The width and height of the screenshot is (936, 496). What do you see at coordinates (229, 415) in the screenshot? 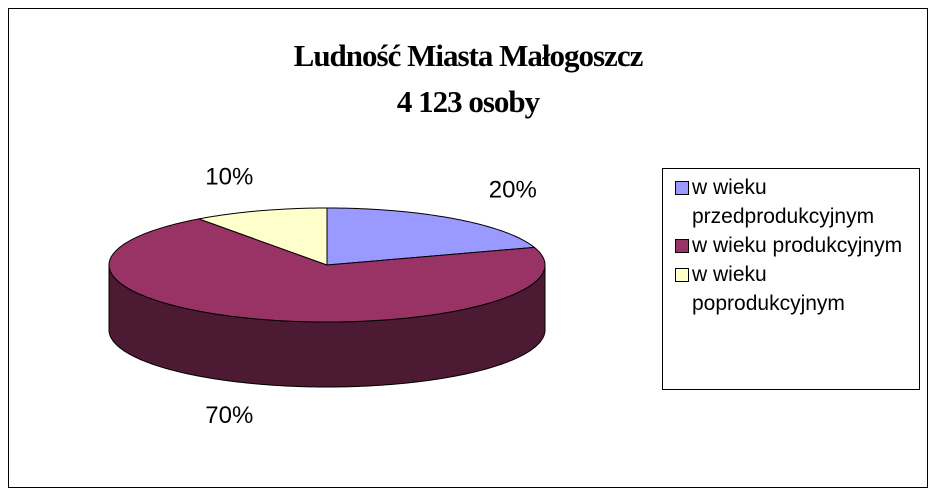
I see `value-label: 70%` at bounding box center [229, 415].